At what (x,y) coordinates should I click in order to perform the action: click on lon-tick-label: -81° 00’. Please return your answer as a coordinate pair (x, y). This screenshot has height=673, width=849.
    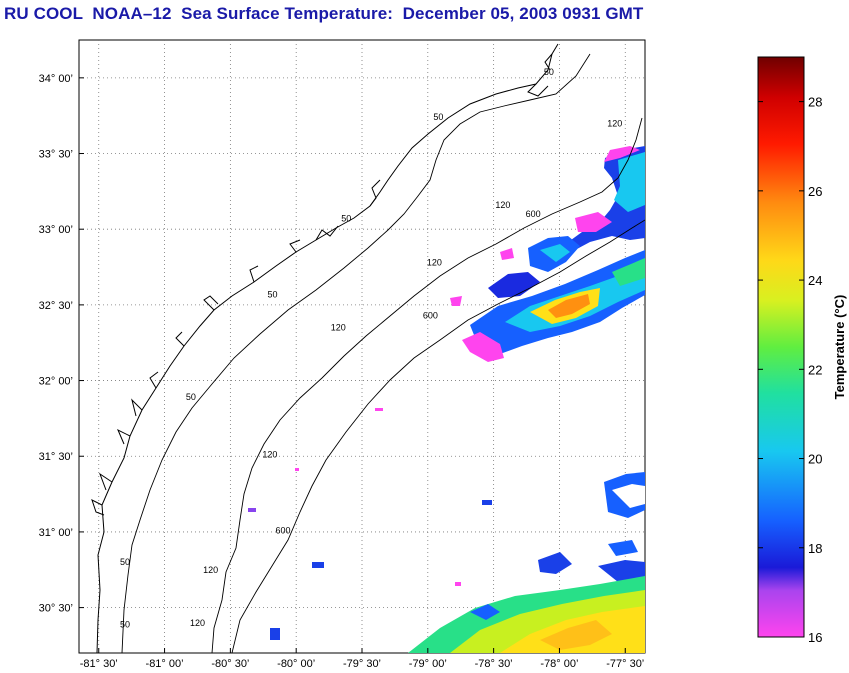
    Looking at the image, I should click on (165, 664).